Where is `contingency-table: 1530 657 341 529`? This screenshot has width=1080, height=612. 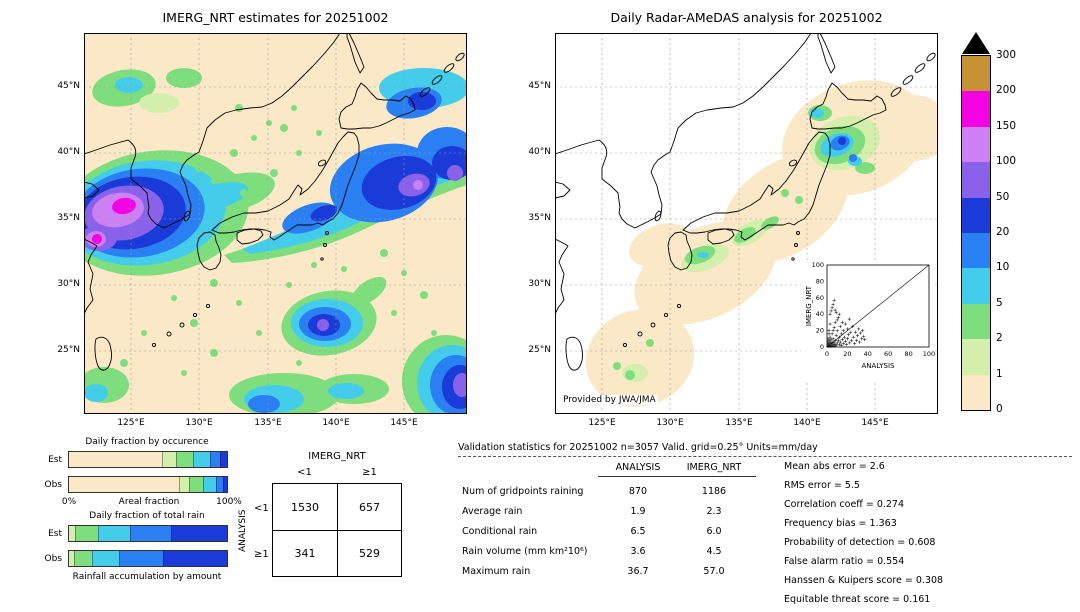 contingency-table: 1530 657 341 529 is located at coordinates (337, 530).